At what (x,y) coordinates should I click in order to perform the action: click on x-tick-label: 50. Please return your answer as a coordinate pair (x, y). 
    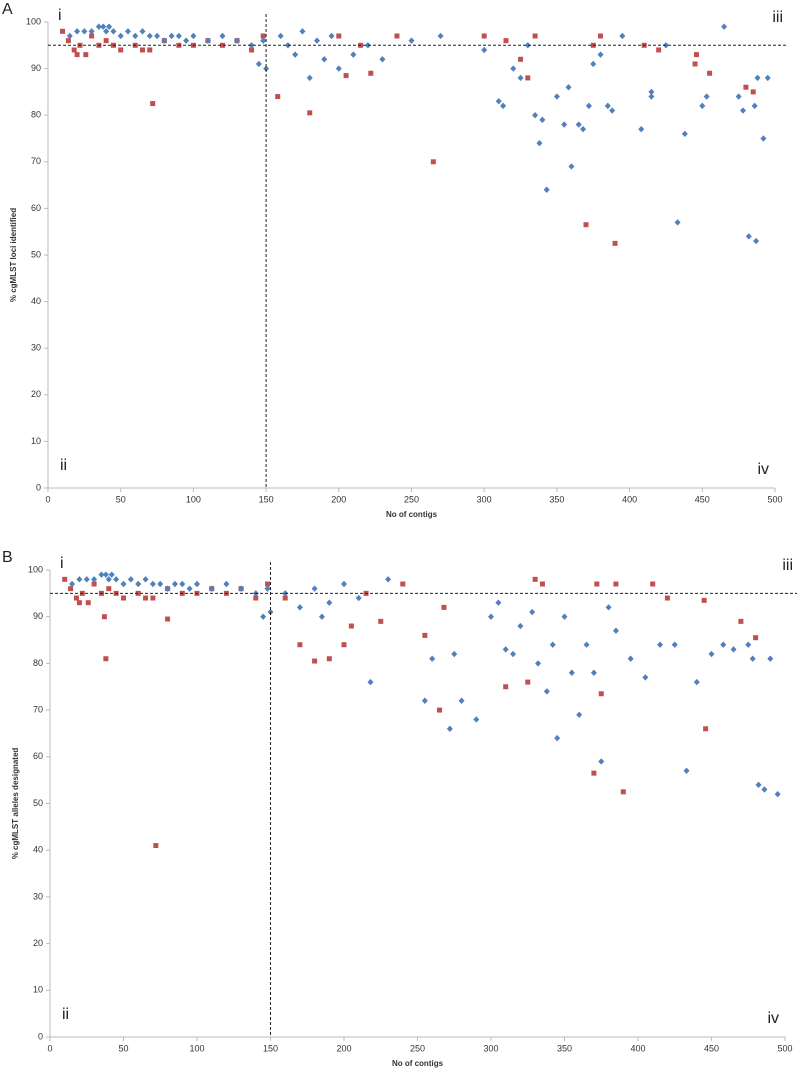
    Looking at the image, I should click on (121, 499).